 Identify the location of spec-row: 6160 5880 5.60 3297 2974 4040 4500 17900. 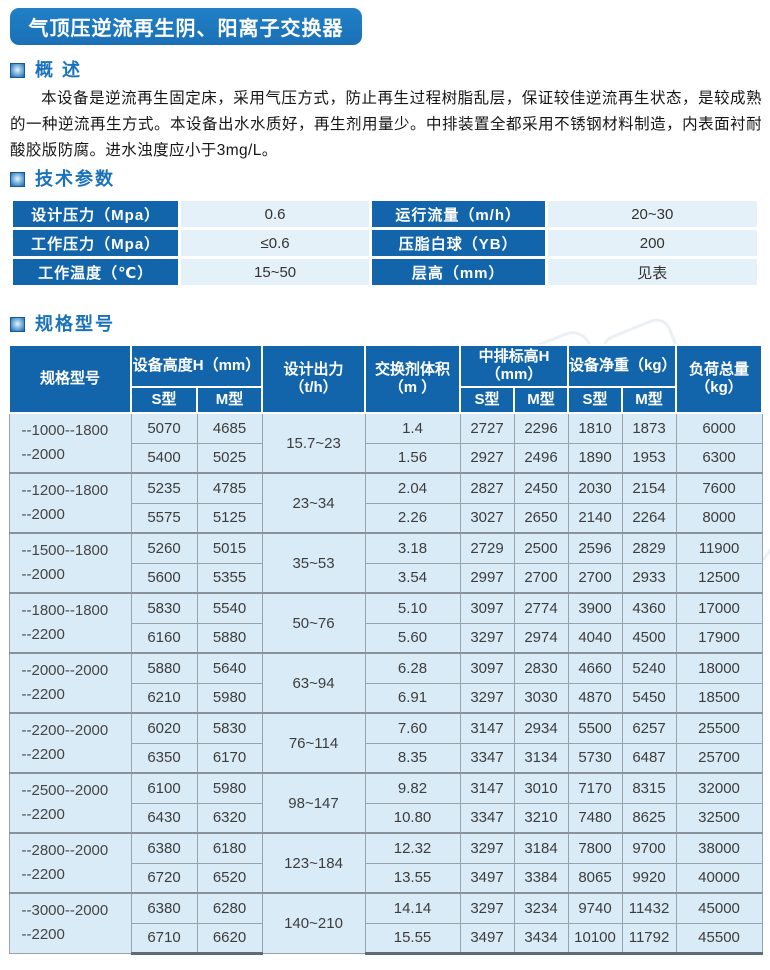
(386, 638).